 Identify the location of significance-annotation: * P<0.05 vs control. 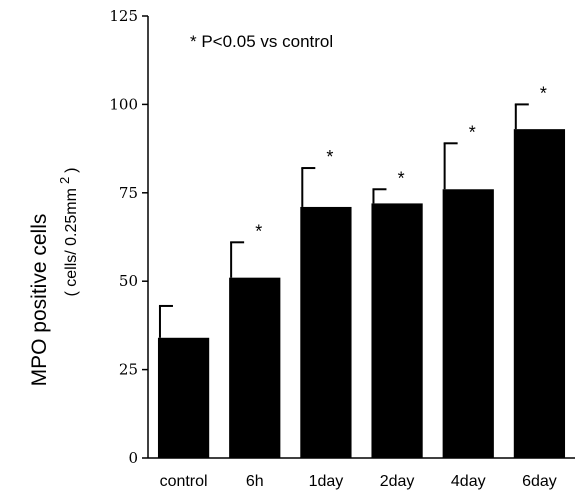
(261, 41).